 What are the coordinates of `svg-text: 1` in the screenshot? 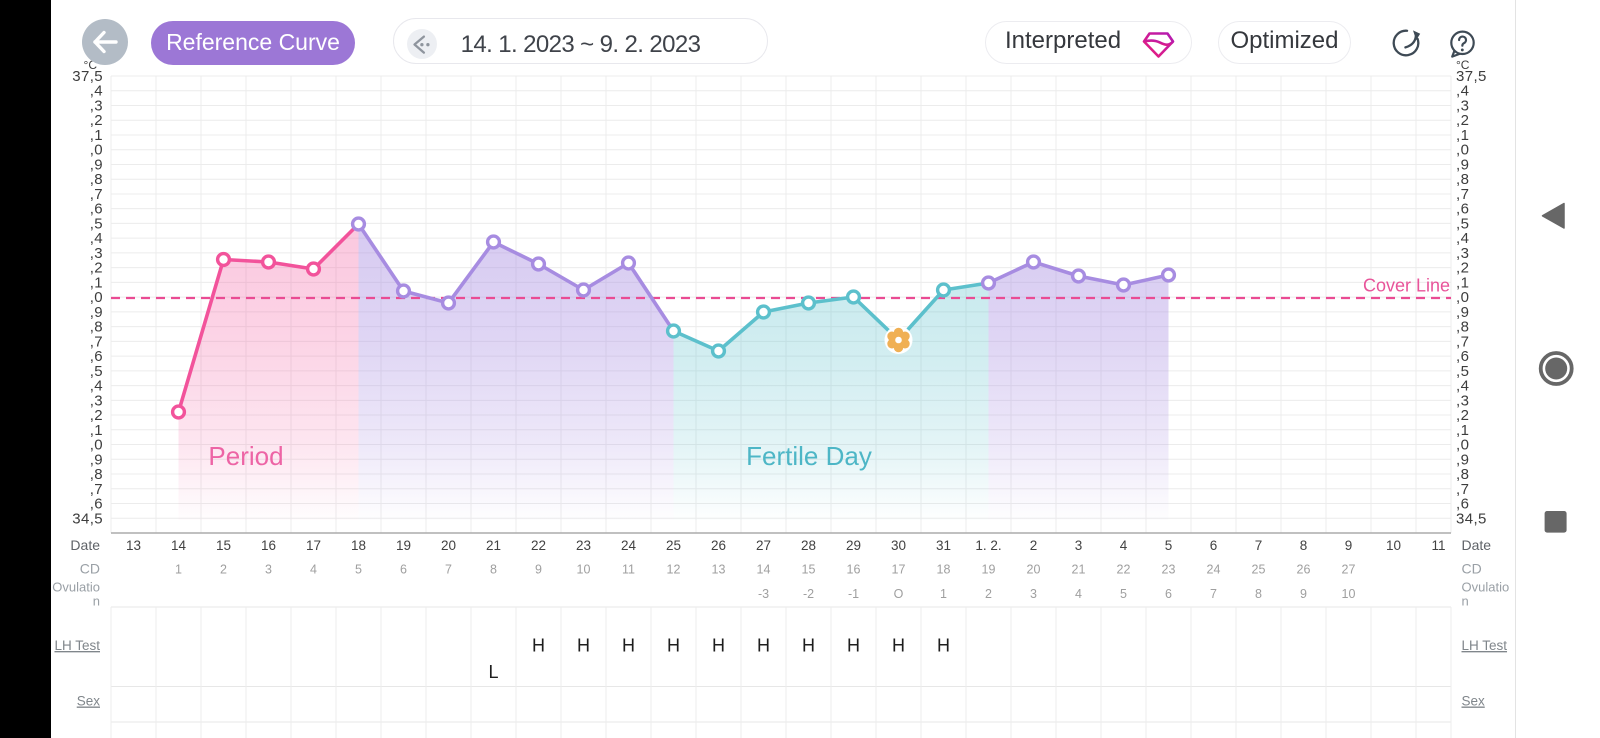 It's located at (943, 594).